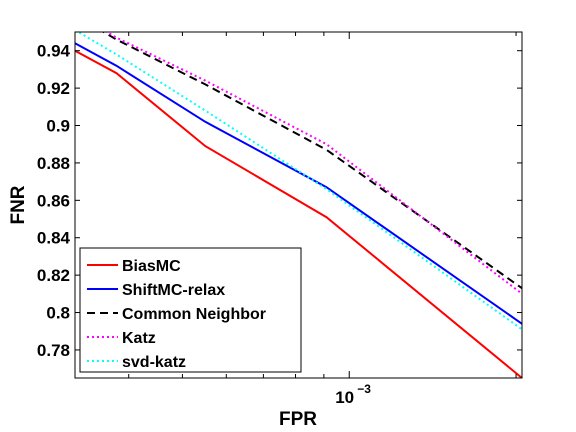 This screenshot has width=576, height=432. Describe the element at coordinates (53, 163) in the screenshot. I see `y-tick-label: 0.88` at that location.